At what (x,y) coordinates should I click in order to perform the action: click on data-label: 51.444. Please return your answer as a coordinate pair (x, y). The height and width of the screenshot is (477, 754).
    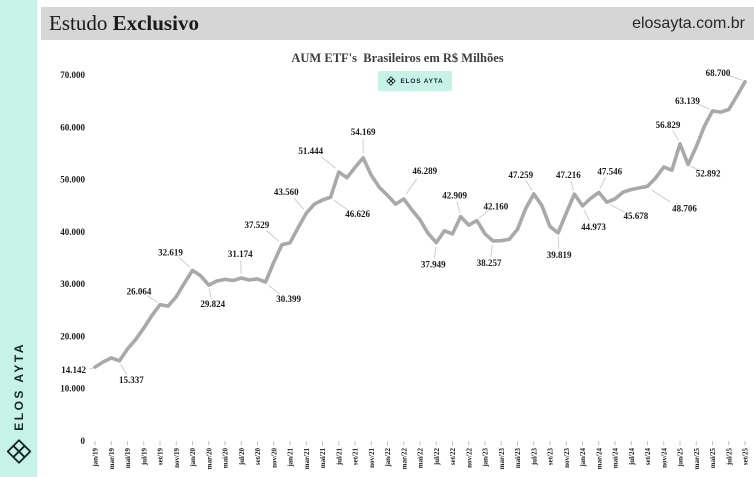
    Looking at the image, I should click on (310, 151).